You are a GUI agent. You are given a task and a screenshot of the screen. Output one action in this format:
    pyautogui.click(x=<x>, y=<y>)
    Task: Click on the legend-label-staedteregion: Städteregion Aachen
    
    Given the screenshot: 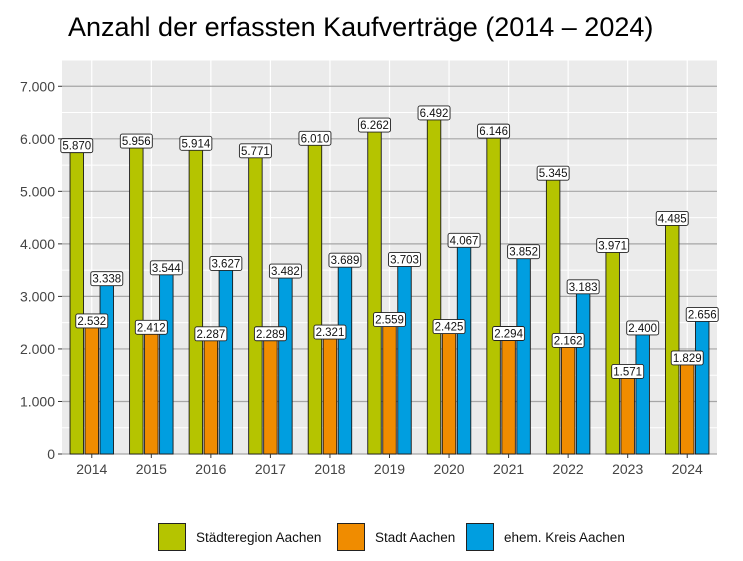 What is the action you would take?
    pyautogui.click(x=259, y=537)
    